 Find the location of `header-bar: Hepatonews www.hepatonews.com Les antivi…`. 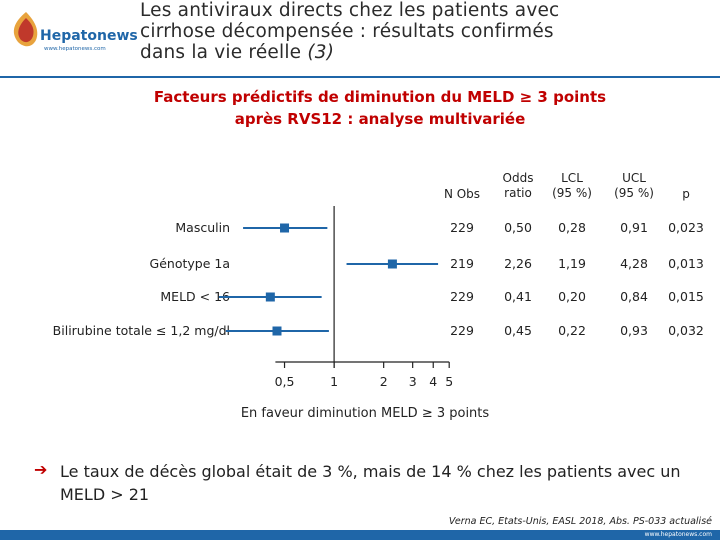

header-bar: Hepatonews www.hepatonews.com Les antivi… is located at coordinates (360, 39).